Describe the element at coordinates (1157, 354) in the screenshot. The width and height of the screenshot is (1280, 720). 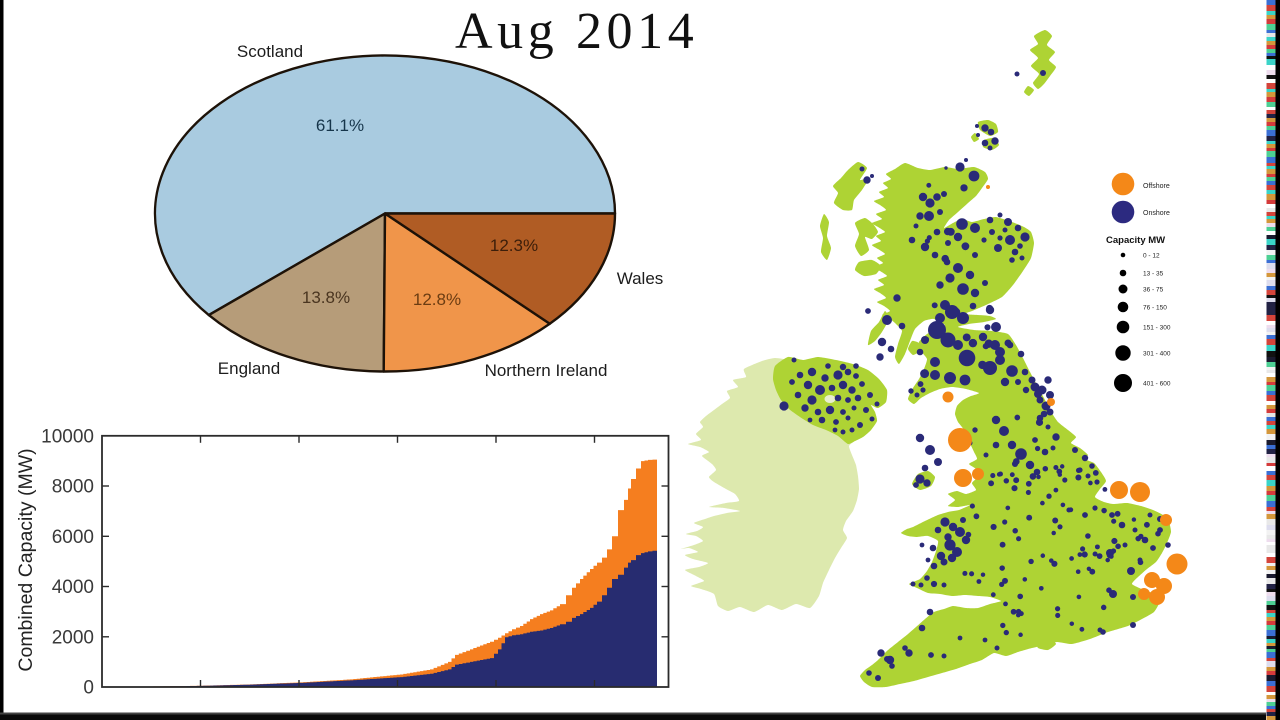
I see `svg-text: 301 - 400` at that location.